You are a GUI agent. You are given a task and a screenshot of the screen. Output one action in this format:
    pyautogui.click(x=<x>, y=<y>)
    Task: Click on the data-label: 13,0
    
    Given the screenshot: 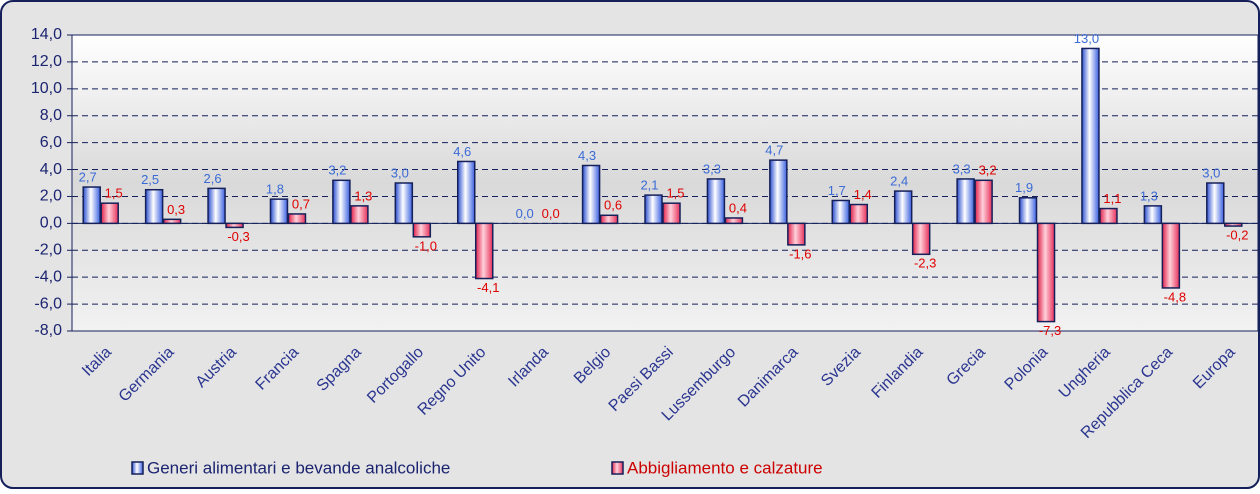 What is the action you would take?
    pyautogui.click(x=1086, y=38)
    